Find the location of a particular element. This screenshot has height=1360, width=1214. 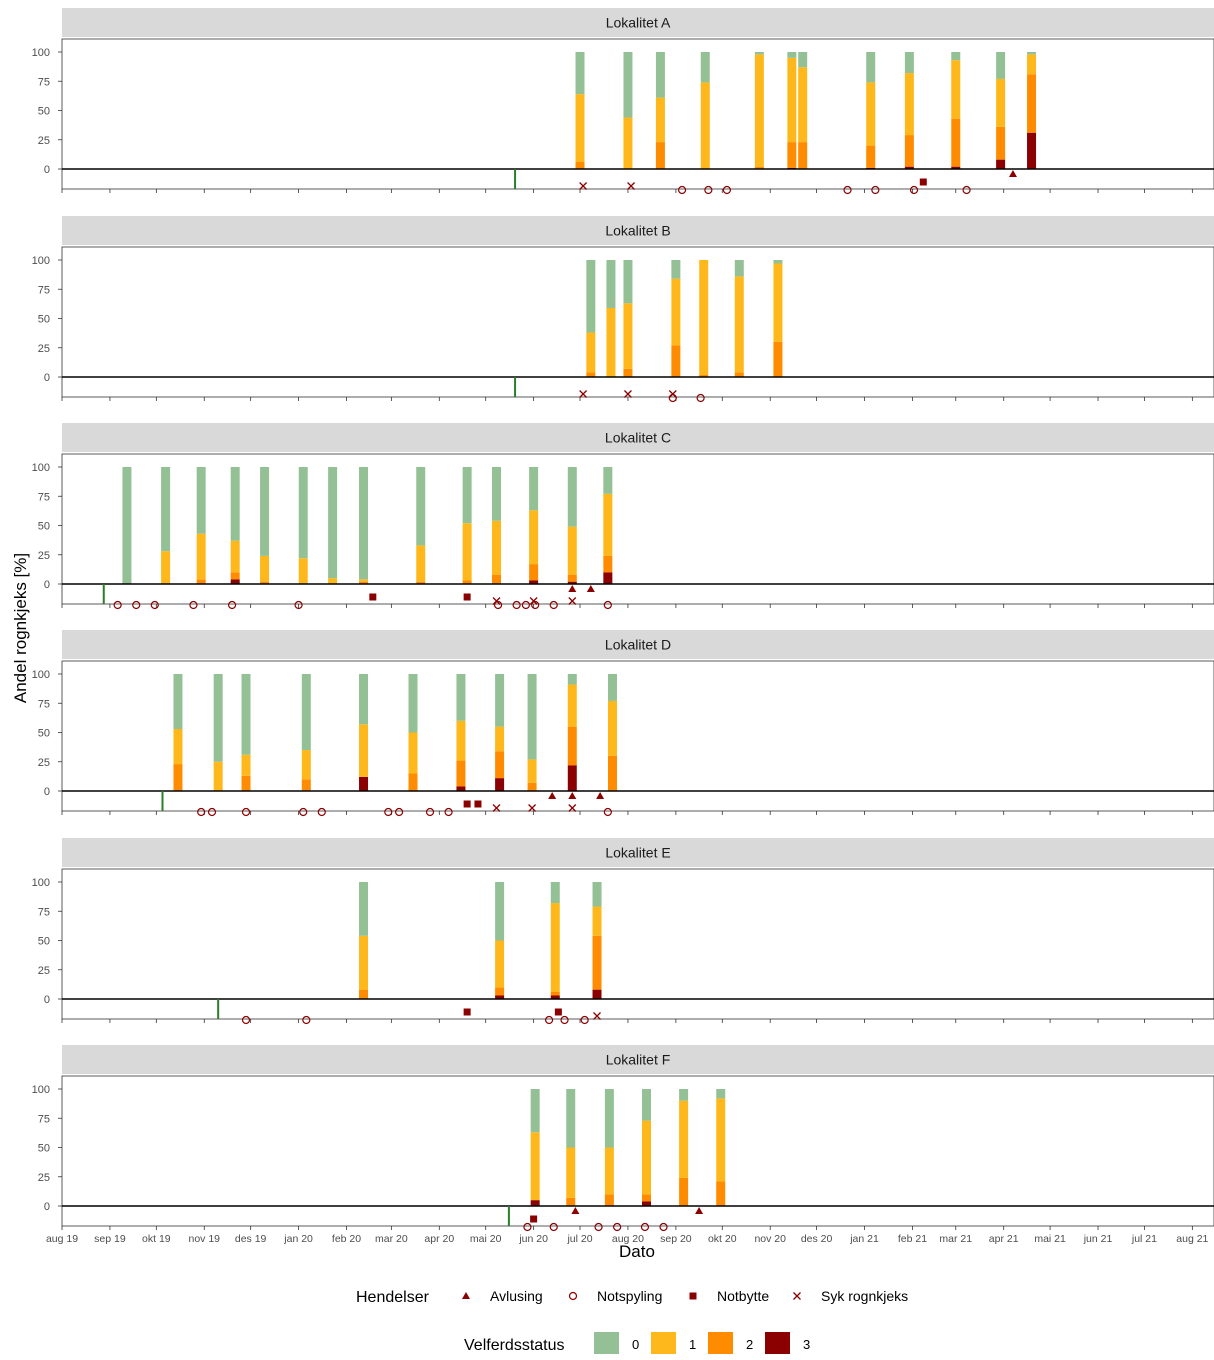

y-tick-label: 25 is located at coordinates (44, 763).